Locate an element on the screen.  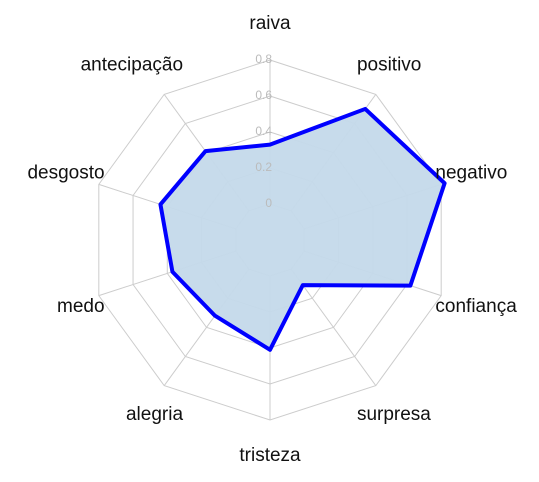
category-label: antecipação is located at coordinates (132, 64).